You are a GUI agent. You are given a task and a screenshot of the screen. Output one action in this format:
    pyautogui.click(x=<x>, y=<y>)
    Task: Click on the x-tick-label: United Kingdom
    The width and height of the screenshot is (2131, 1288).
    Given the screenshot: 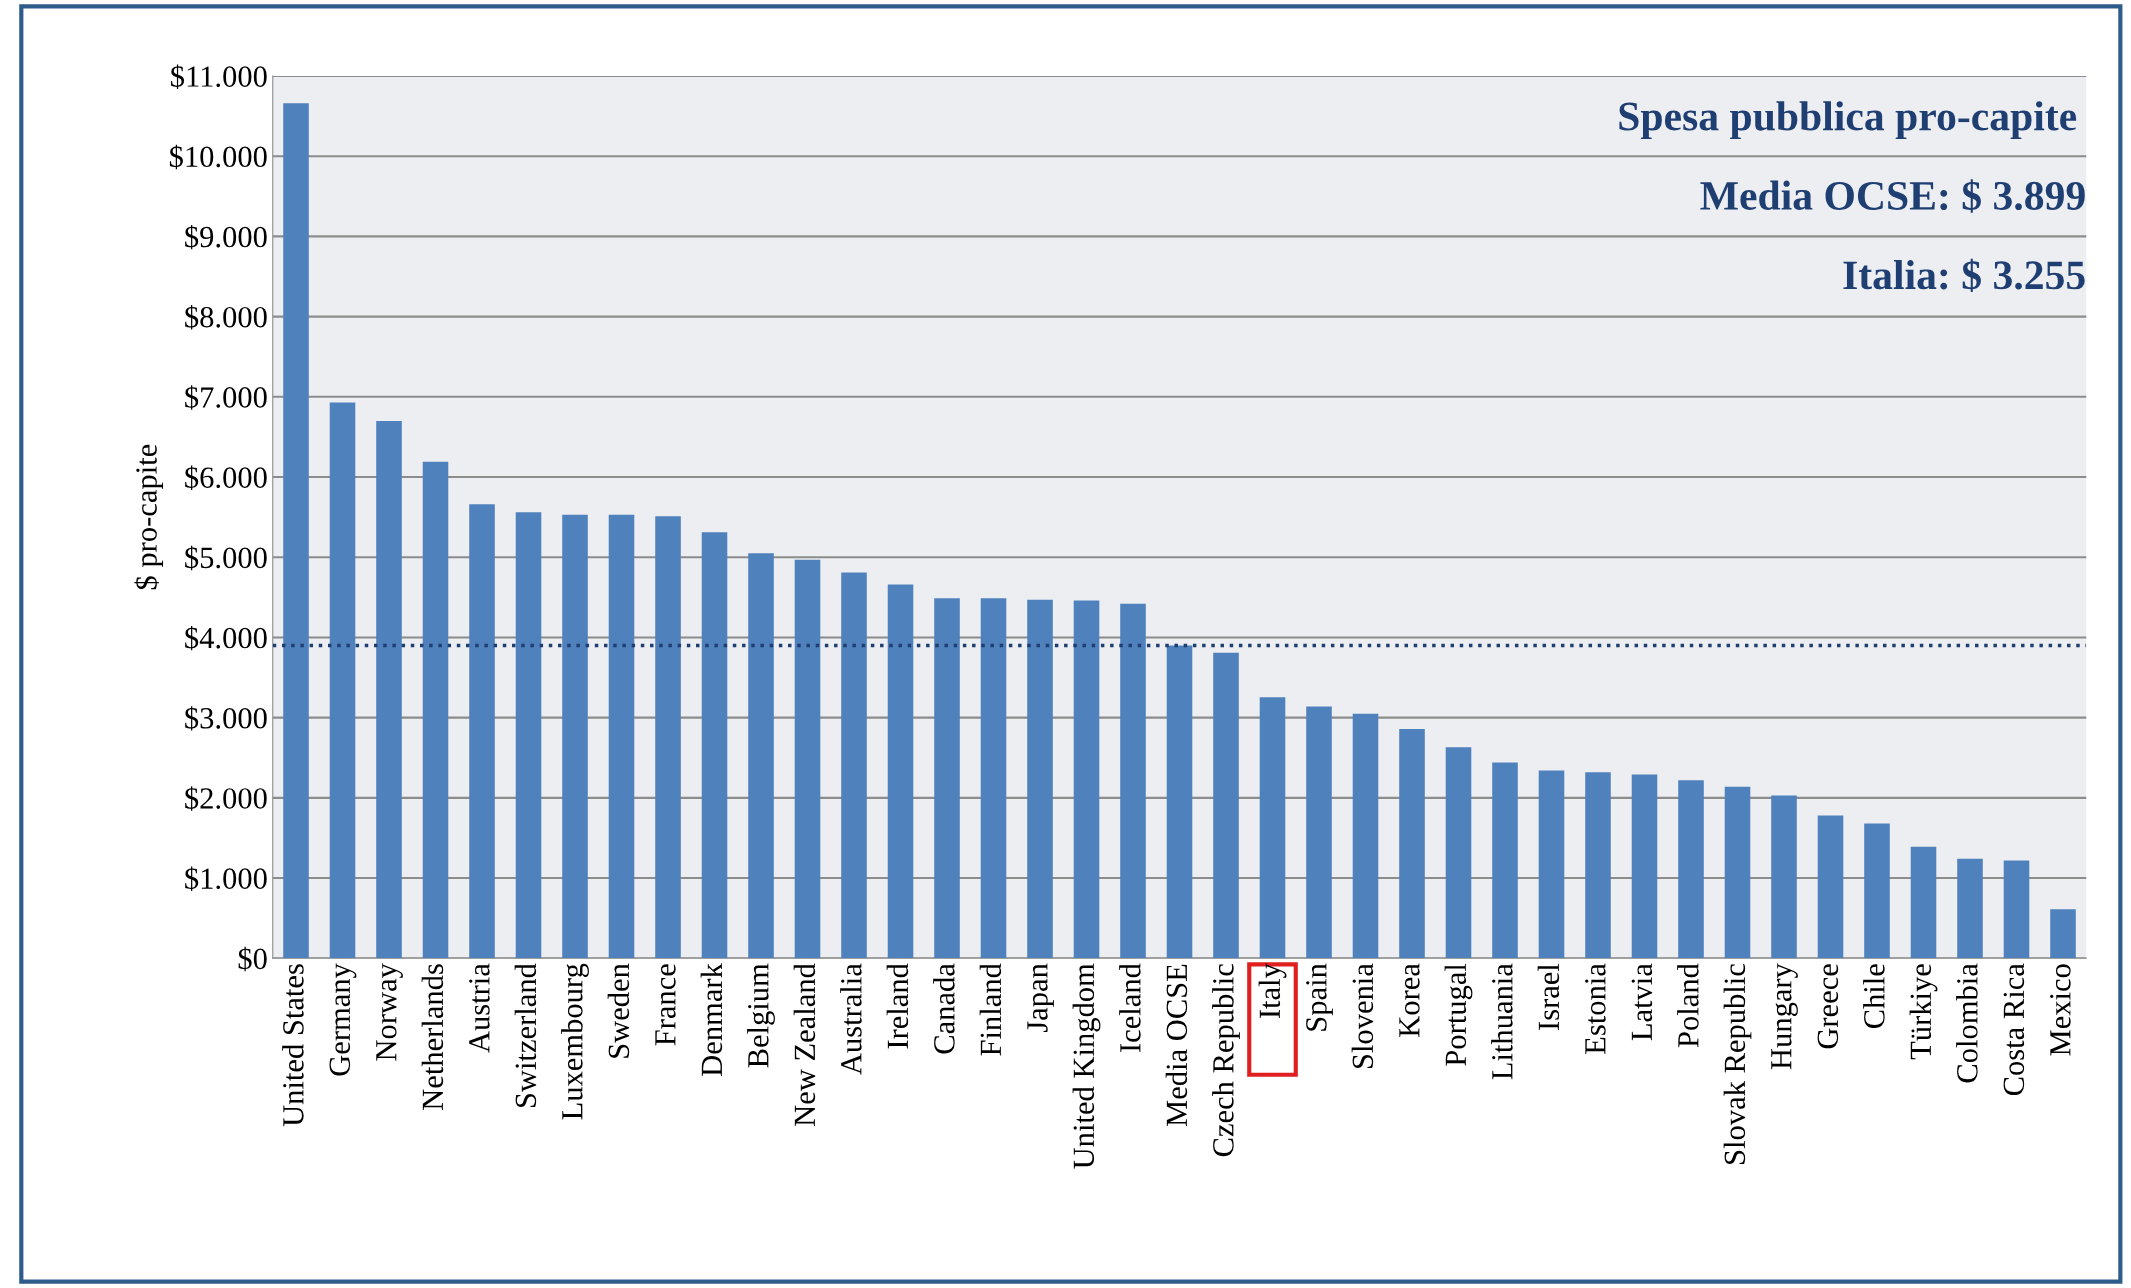 What is the action you would take?
    pyautogui.click(x=1086, y=1066)
    